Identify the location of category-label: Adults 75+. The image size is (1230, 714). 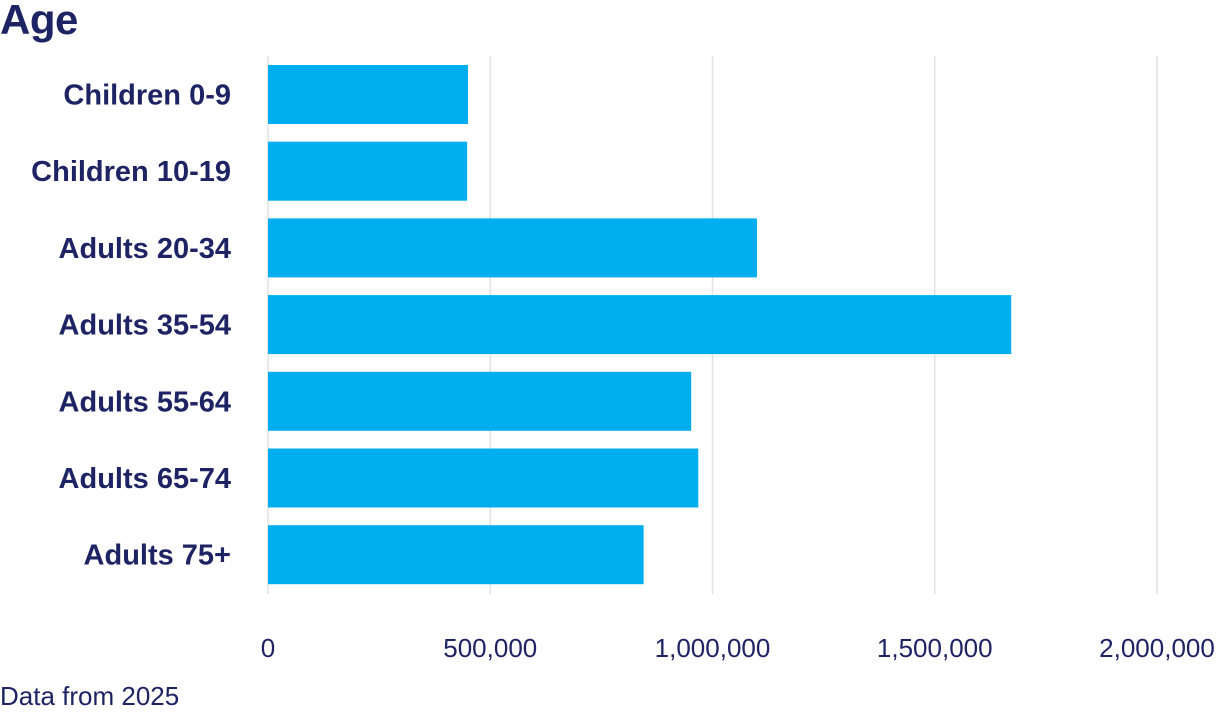
(157, 556).